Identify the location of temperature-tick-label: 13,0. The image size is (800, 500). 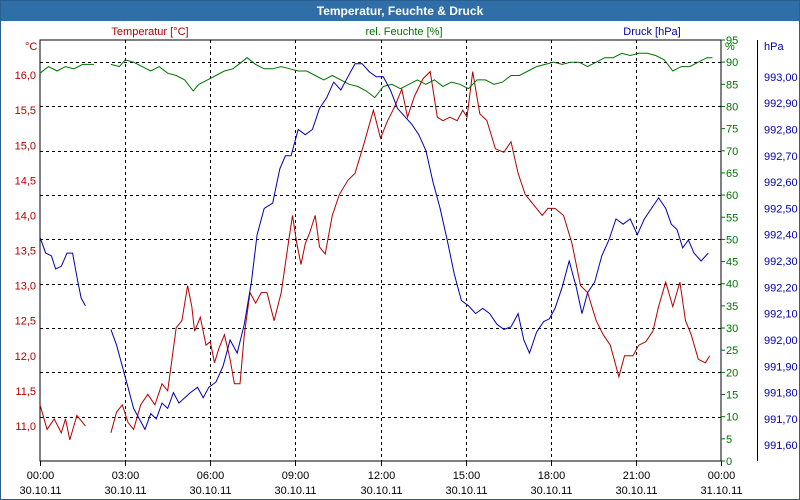
(25, 287).